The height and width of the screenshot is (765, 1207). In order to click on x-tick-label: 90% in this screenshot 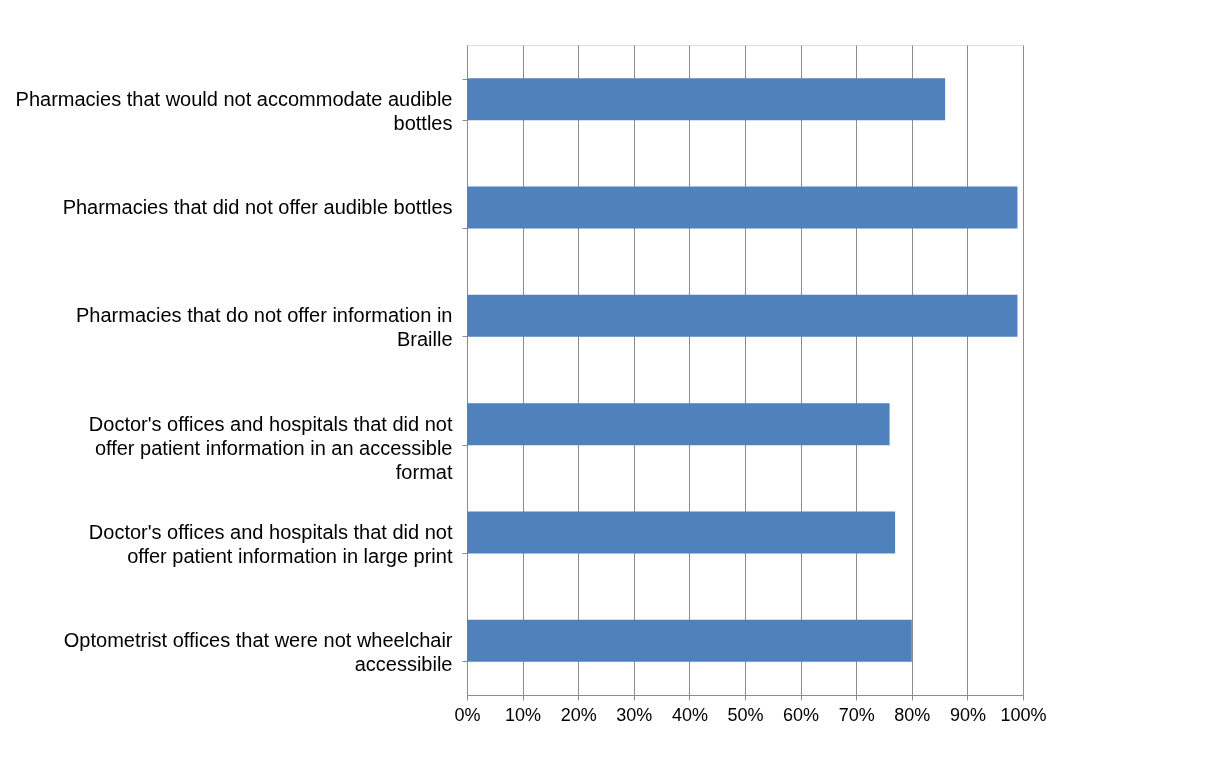, I will do `click(967, 714)`.